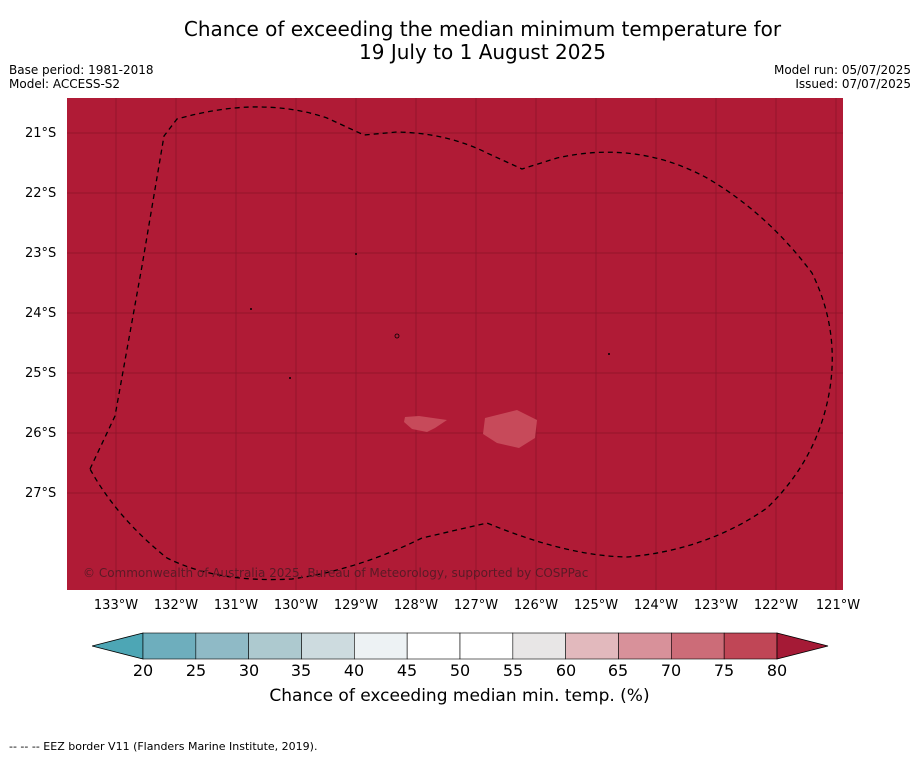  Describe the element at coordinates (407, 670) in the screenshot. I see `colorbar-tick-label: 45` at that location.